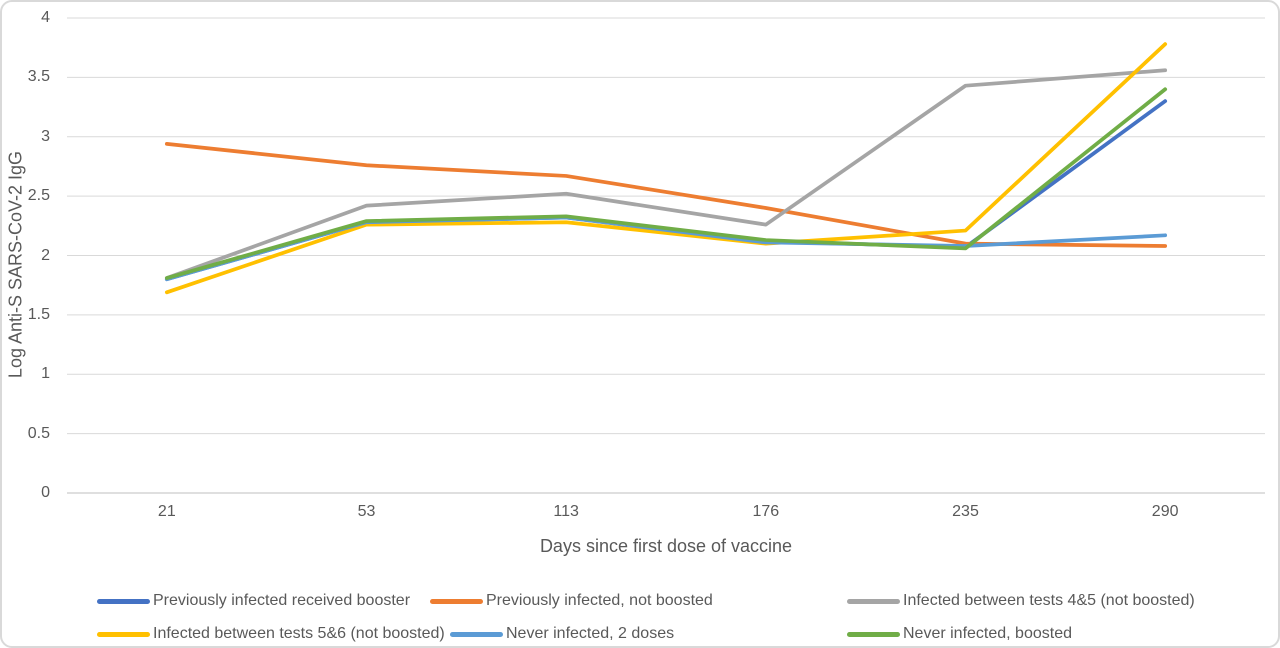 The width and height of the screenshot is (1280, 648). I want to click on y-tick-label: 2, so click(45, 255).